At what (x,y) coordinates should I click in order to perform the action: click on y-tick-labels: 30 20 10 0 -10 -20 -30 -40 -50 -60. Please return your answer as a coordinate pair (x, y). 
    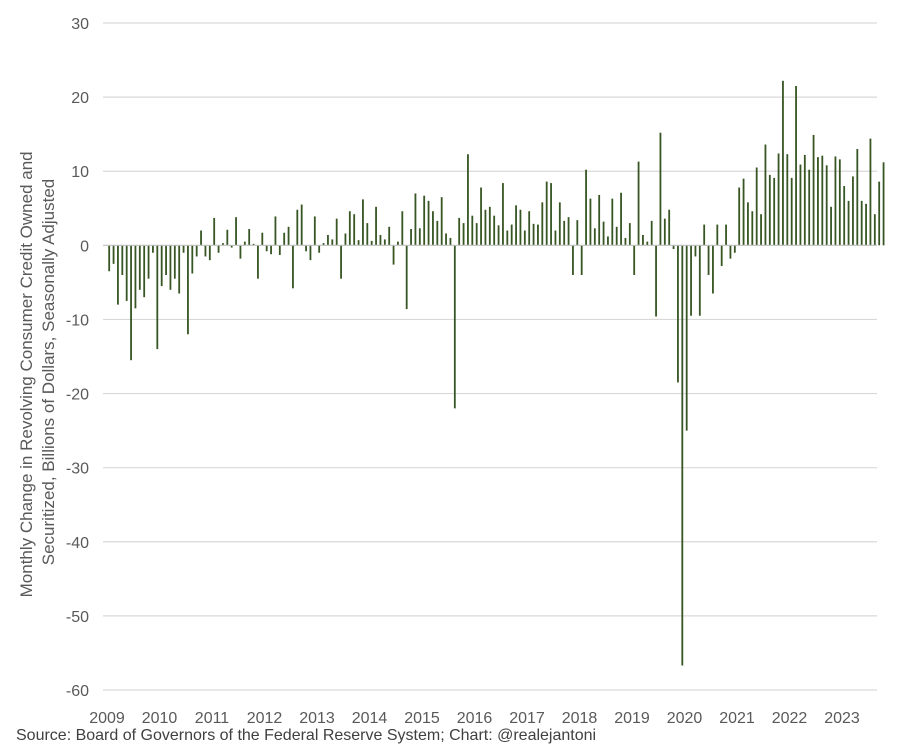
    Looking at the image, I should click on (77, 358).